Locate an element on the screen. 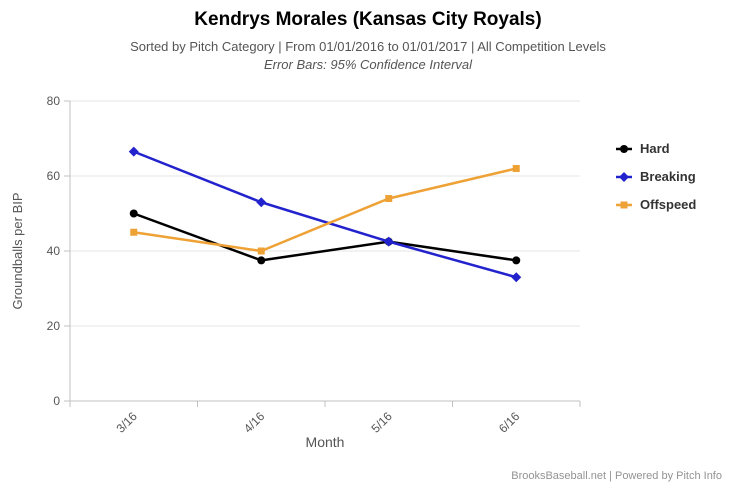  offspeed-legend-marker-icon is located at coordinates (624, 205).